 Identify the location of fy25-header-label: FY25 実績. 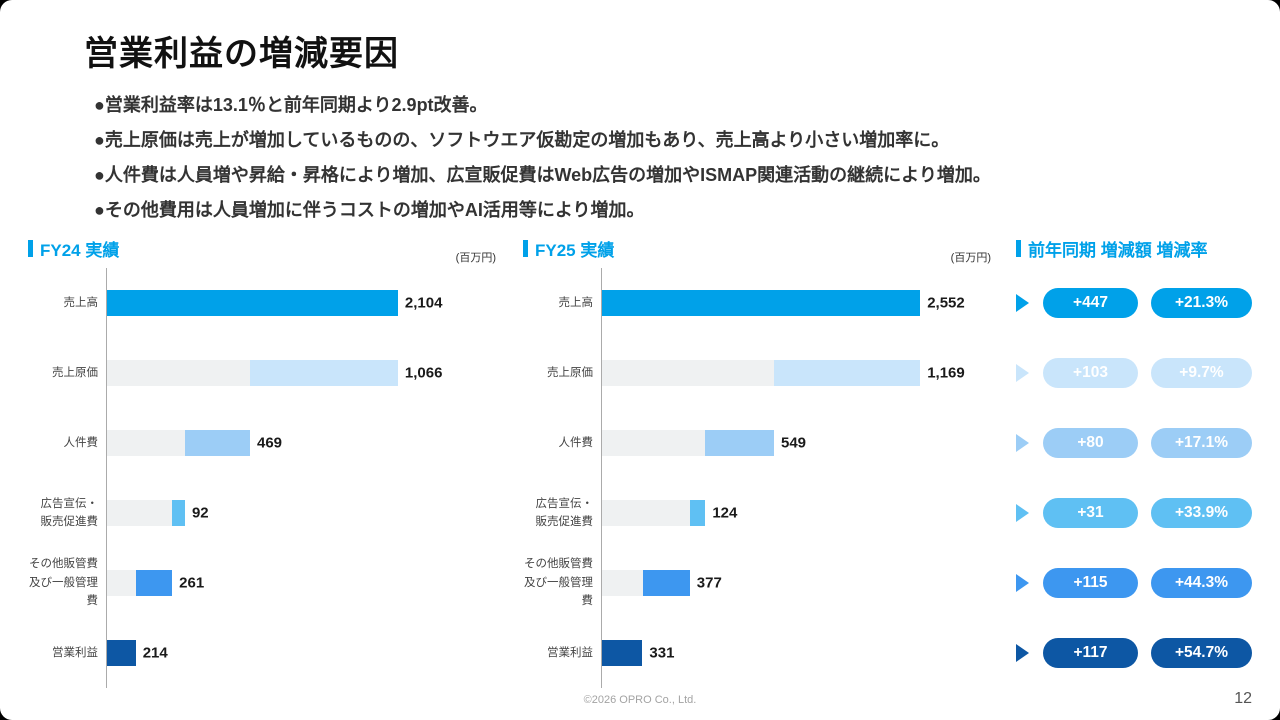
(575, 250).